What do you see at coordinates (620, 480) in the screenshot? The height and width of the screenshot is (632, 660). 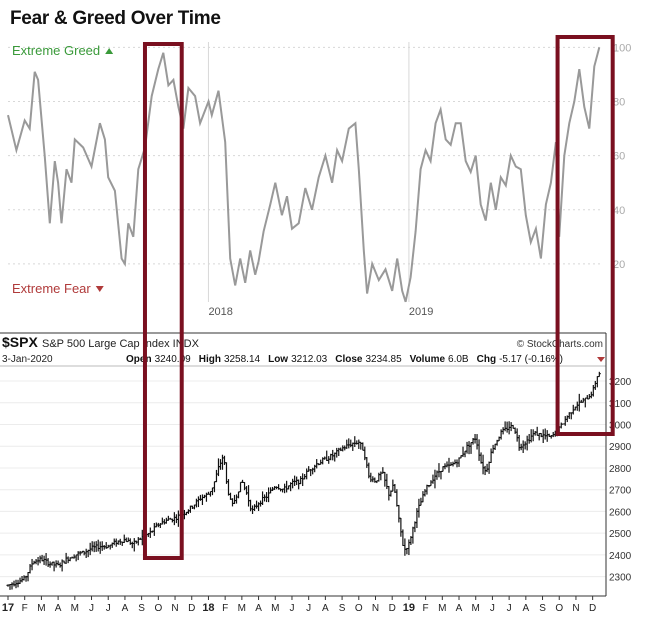 I see `spx-y-axis: 2300 2400 2500 2600 2700 2800 2900 3000 3100 3200` at bounding box center [620, 480].